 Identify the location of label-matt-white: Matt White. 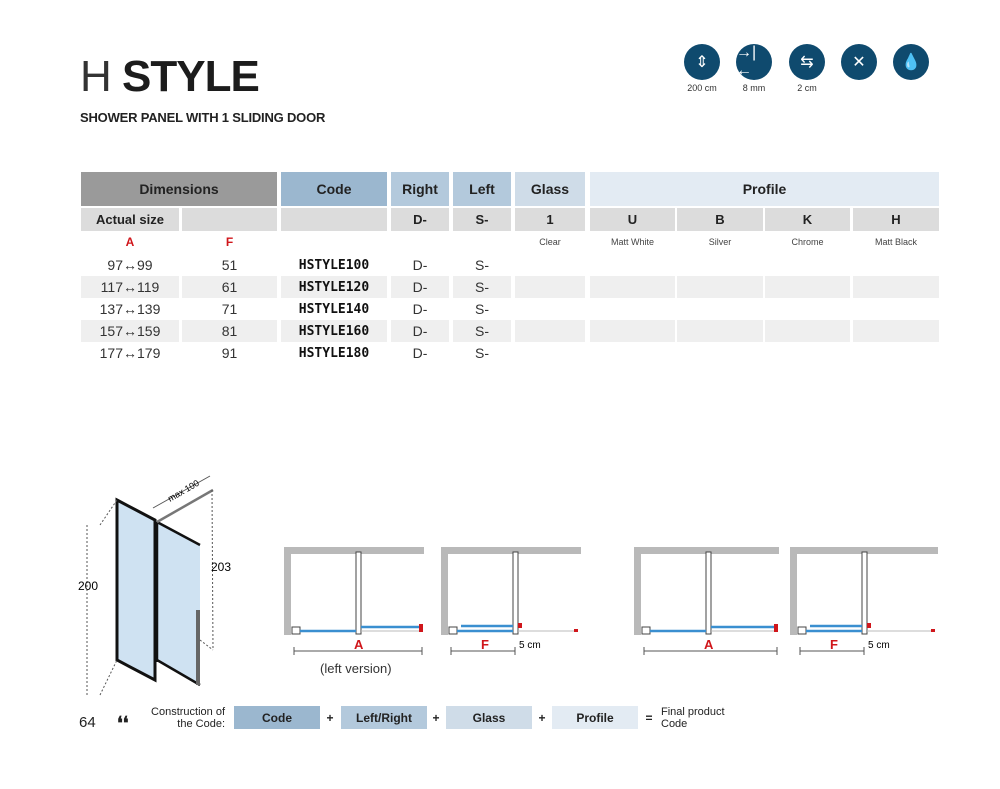
(632, 242).